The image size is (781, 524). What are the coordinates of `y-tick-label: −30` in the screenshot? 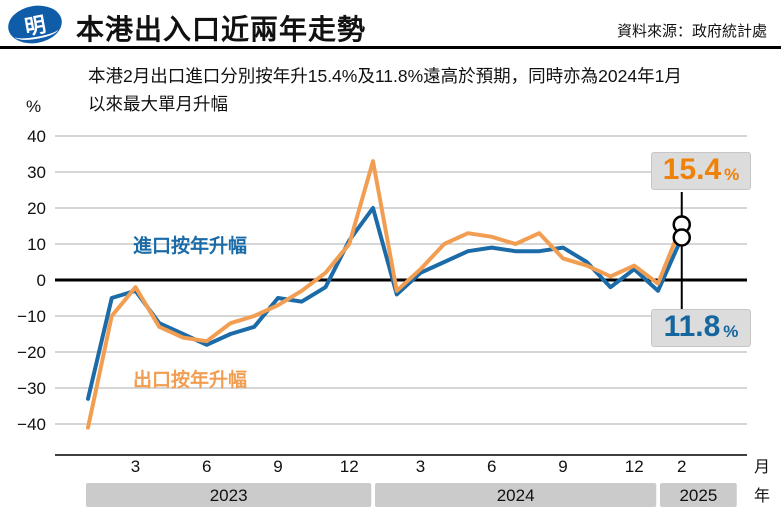 It's located at (31, 388).